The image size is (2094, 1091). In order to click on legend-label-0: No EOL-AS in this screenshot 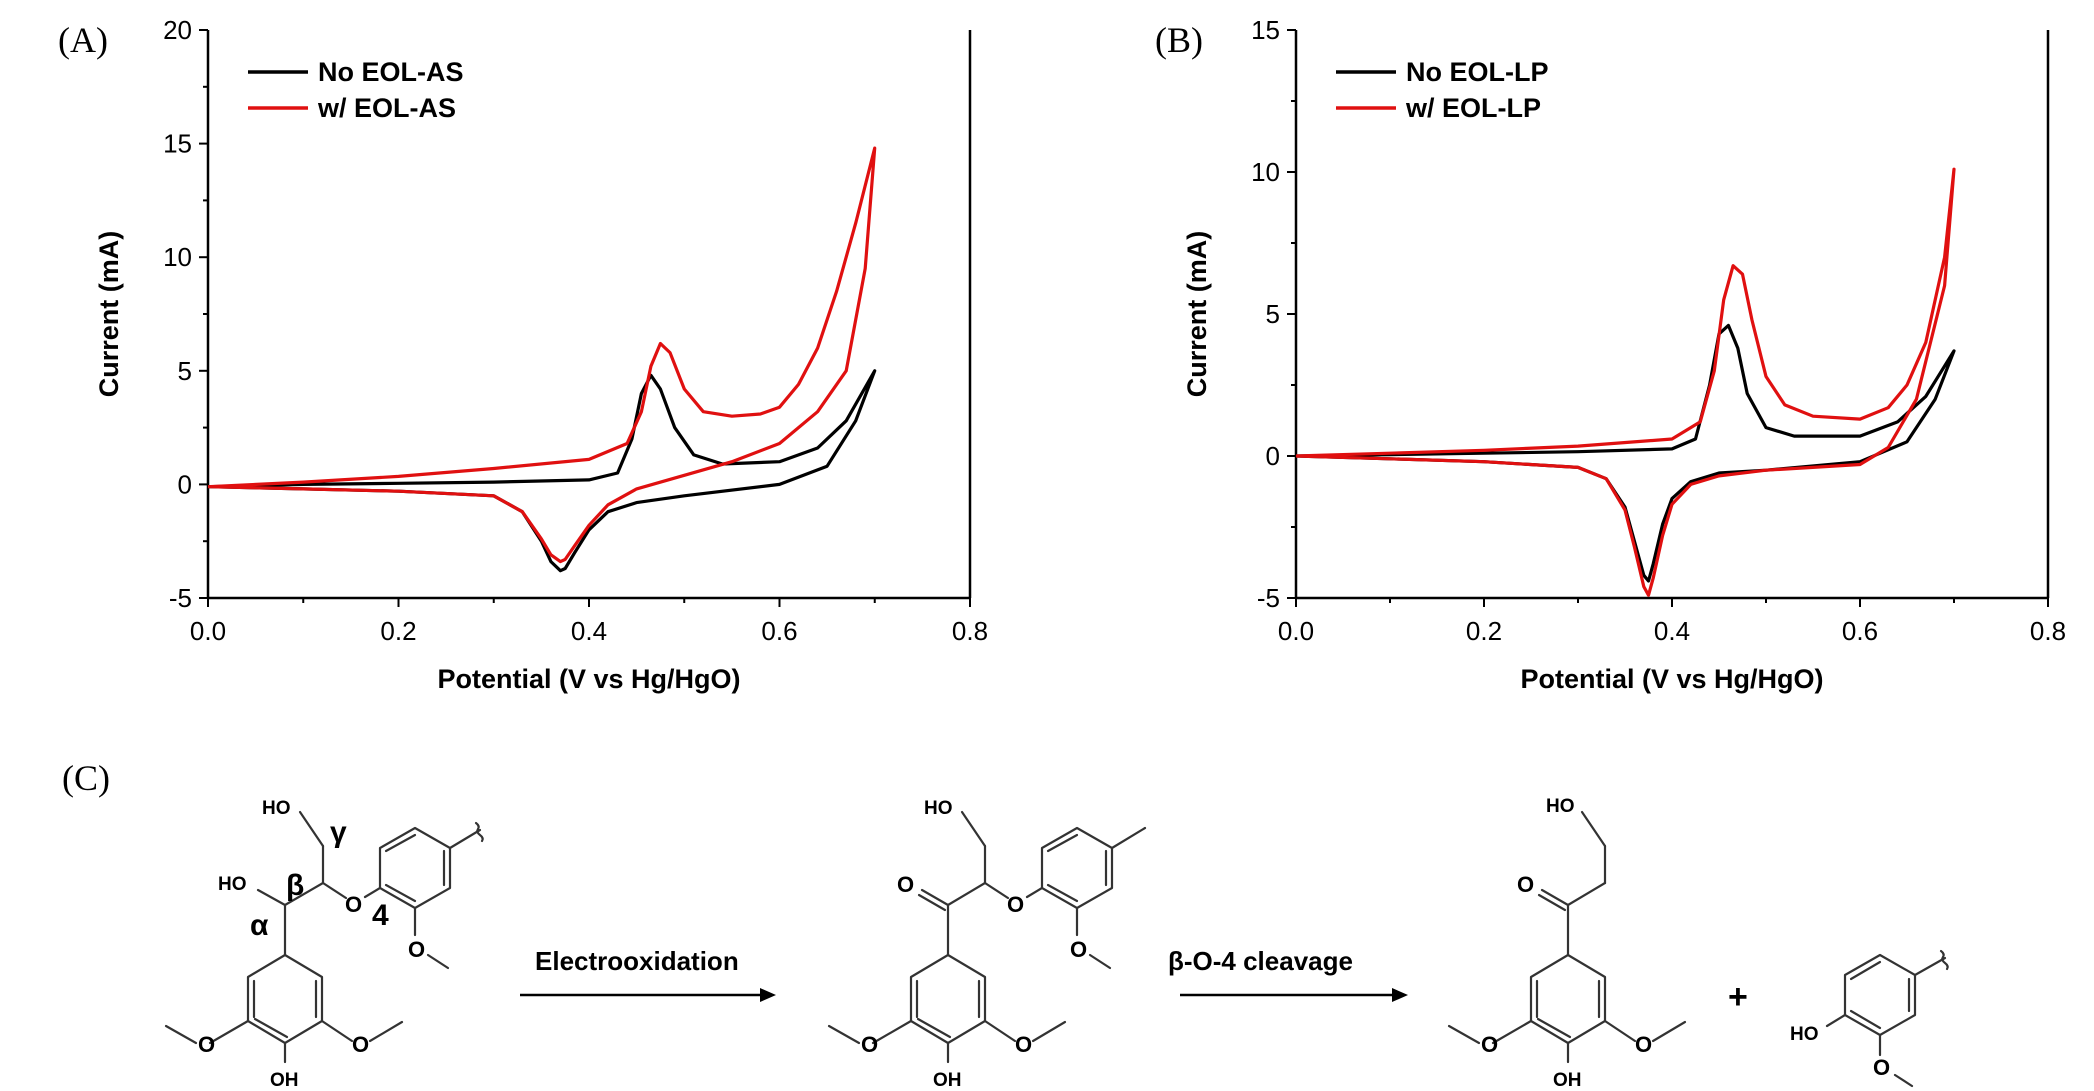, I will do `click(391, 72)`.